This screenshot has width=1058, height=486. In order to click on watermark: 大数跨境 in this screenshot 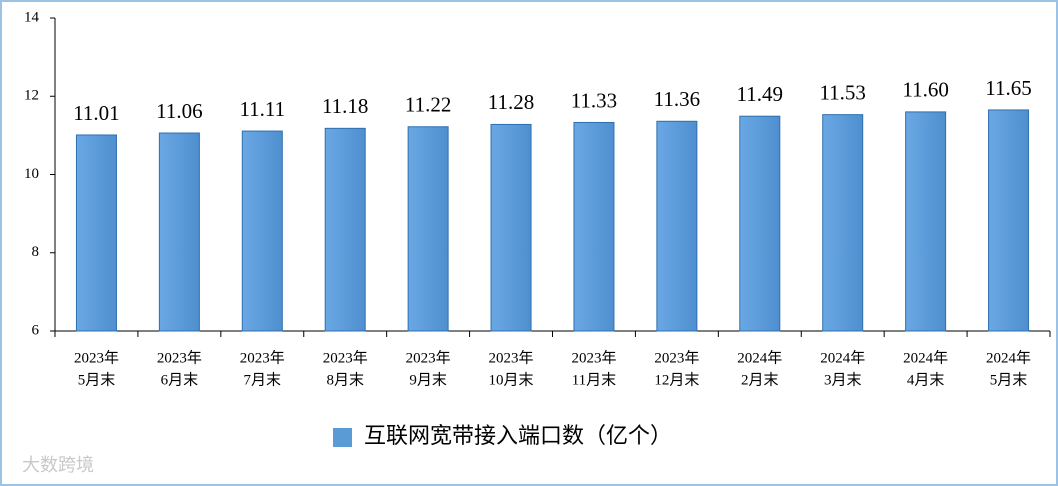, I will do `click(58, 465)`.